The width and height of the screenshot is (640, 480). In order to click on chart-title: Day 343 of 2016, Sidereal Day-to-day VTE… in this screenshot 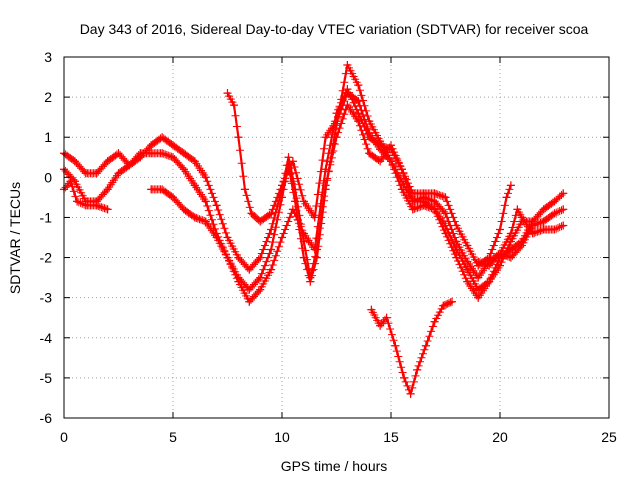, I will do `click(334, 29)`.